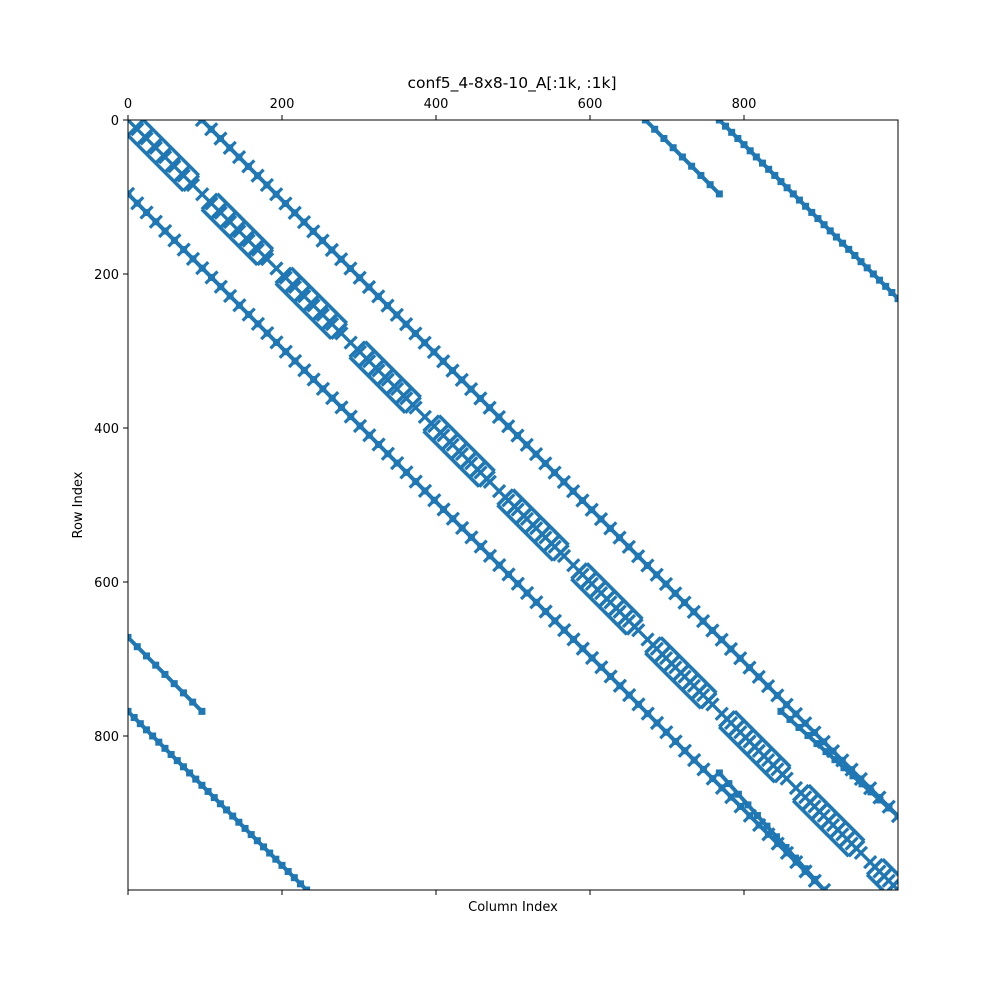 The height and width of the screenshot is (1000, 1000). Describe the element at coordinates (106, 737) in the screenshot. I see `y-tick-label: 800` at that location.